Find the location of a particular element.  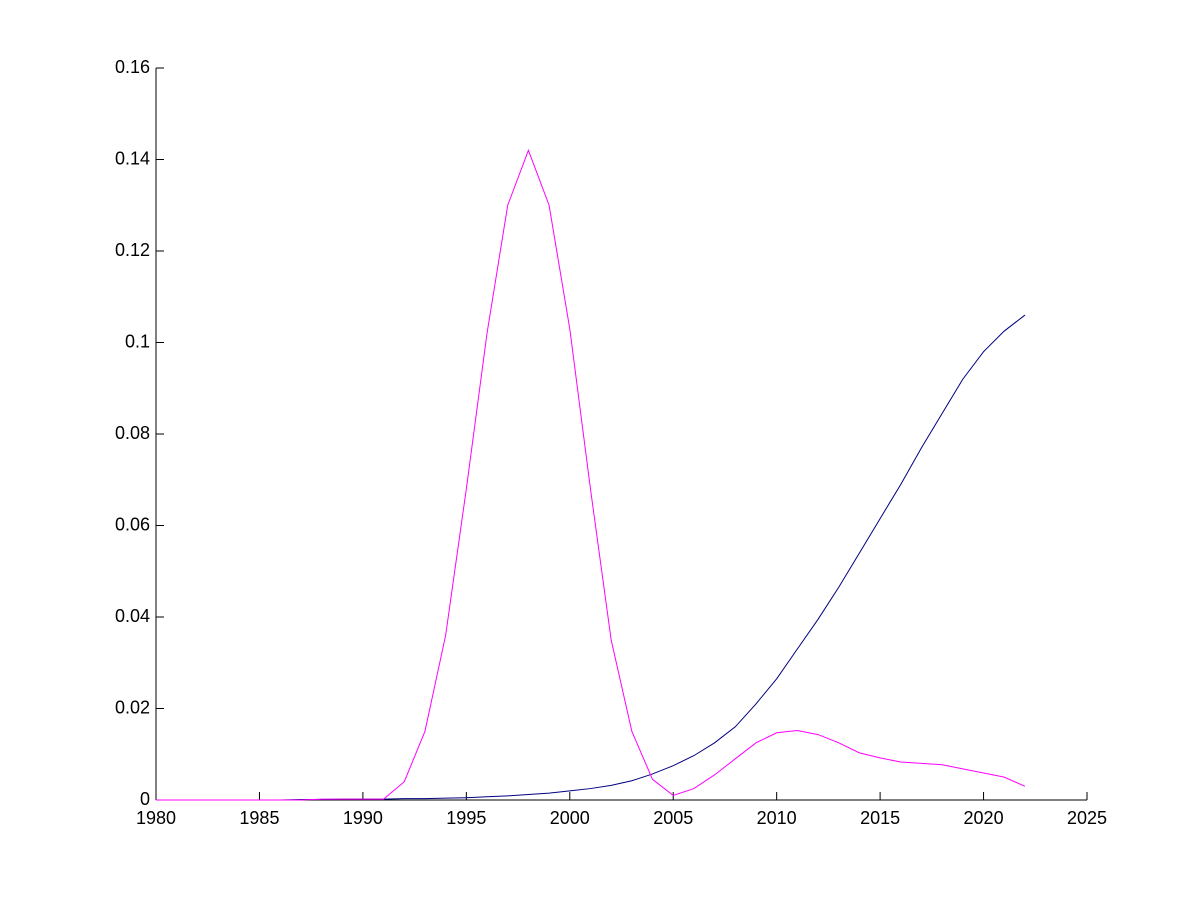

x-tick-label: 2020 is located at coordinates (984, 818).